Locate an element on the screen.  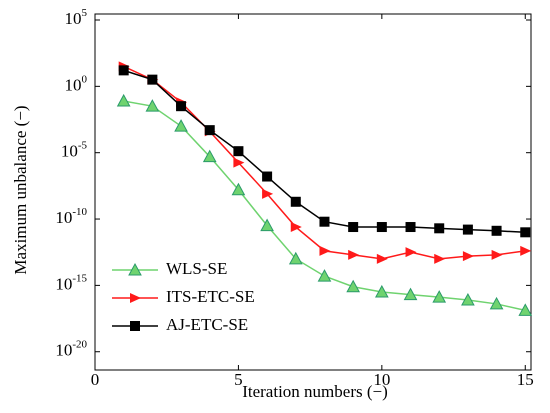
y-tick-label: 10⁰ is located at coordinates (76, 83).